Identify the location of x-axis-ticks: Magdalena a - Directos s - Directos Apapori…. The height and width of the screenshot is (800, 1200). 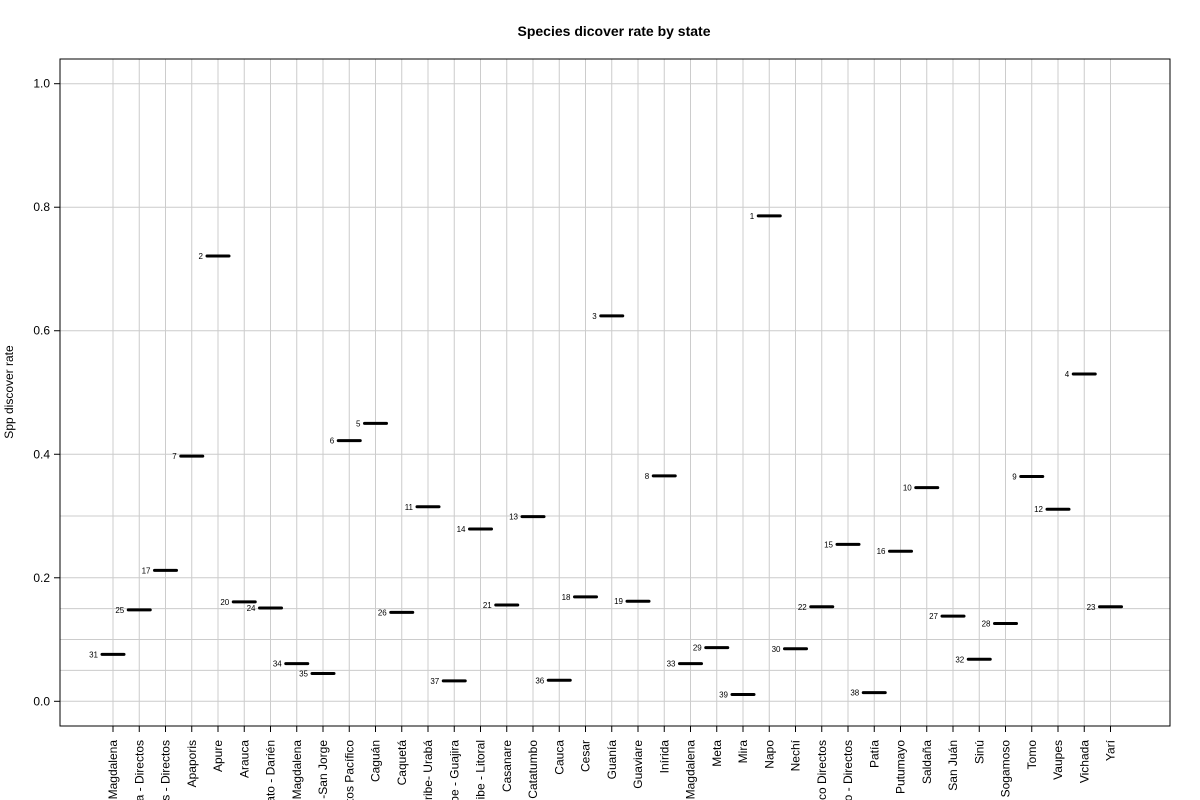
(612, 763).